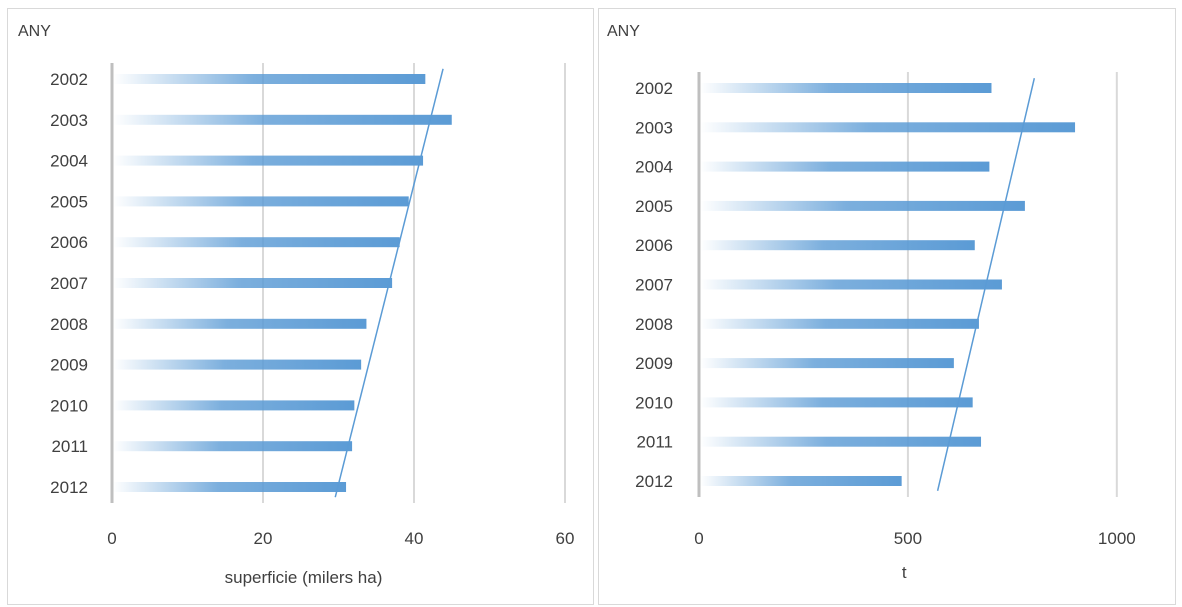  I want to click on area-category-label: 2003, so click(69, 120).